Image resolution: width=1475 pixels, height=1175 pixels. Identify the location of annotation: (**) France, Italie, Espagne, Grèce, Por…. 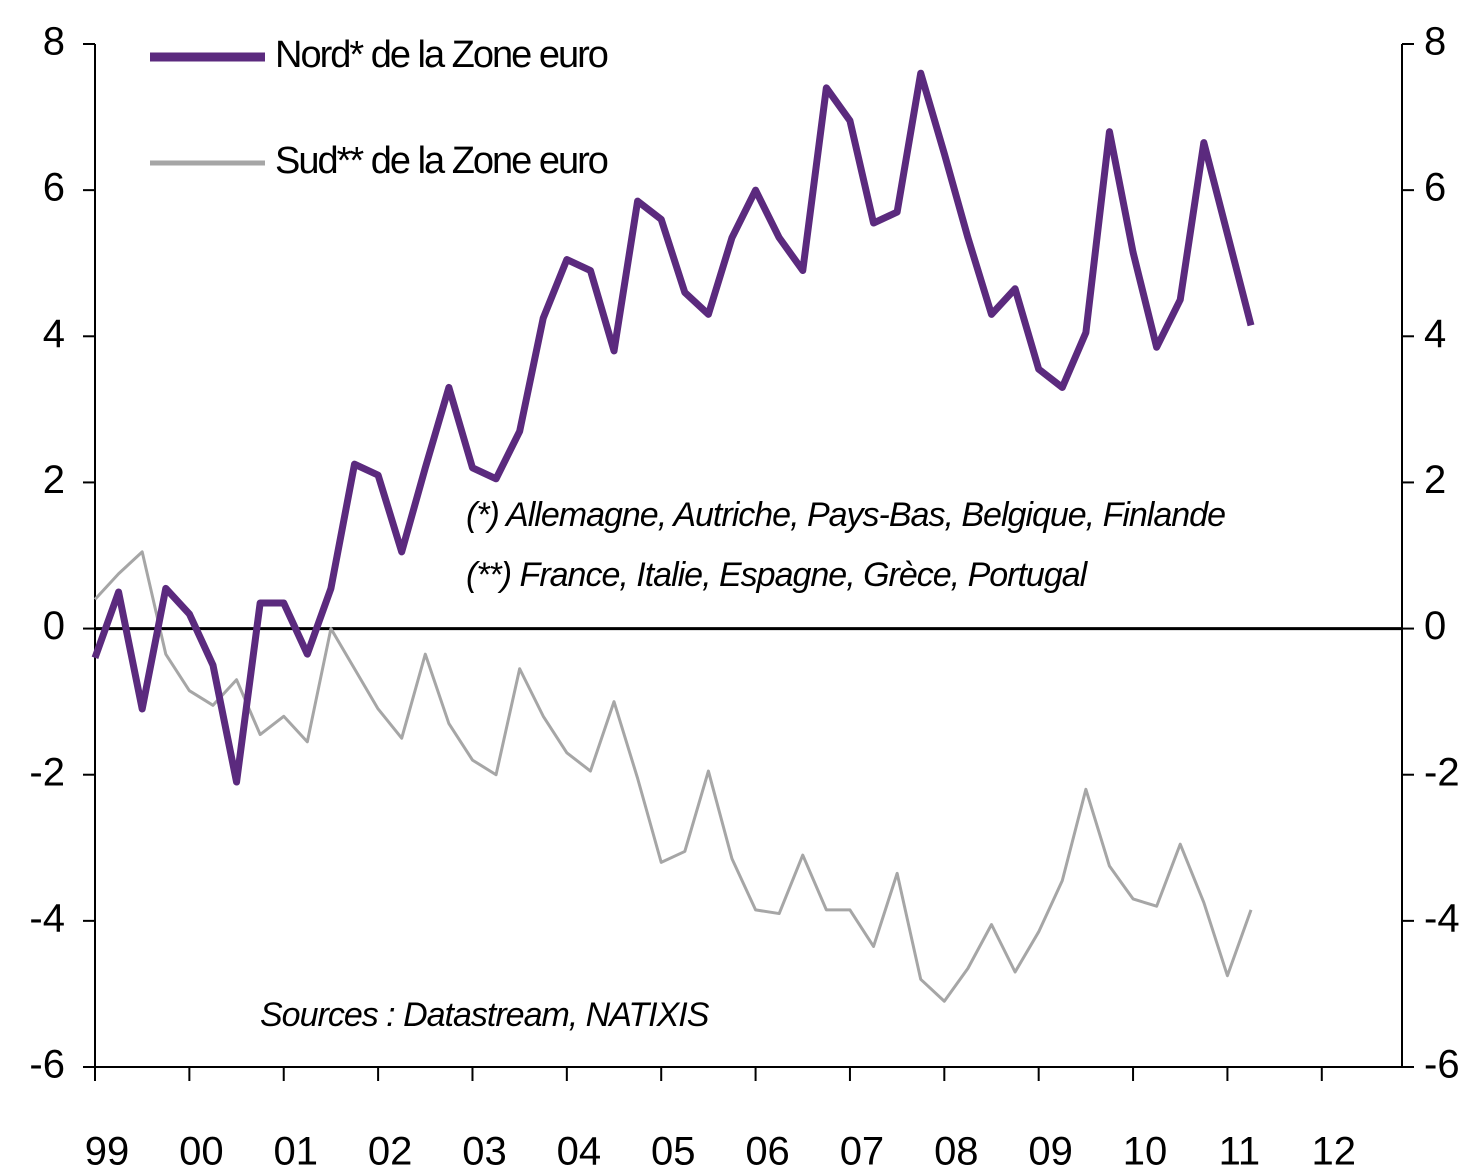
(777, 575).